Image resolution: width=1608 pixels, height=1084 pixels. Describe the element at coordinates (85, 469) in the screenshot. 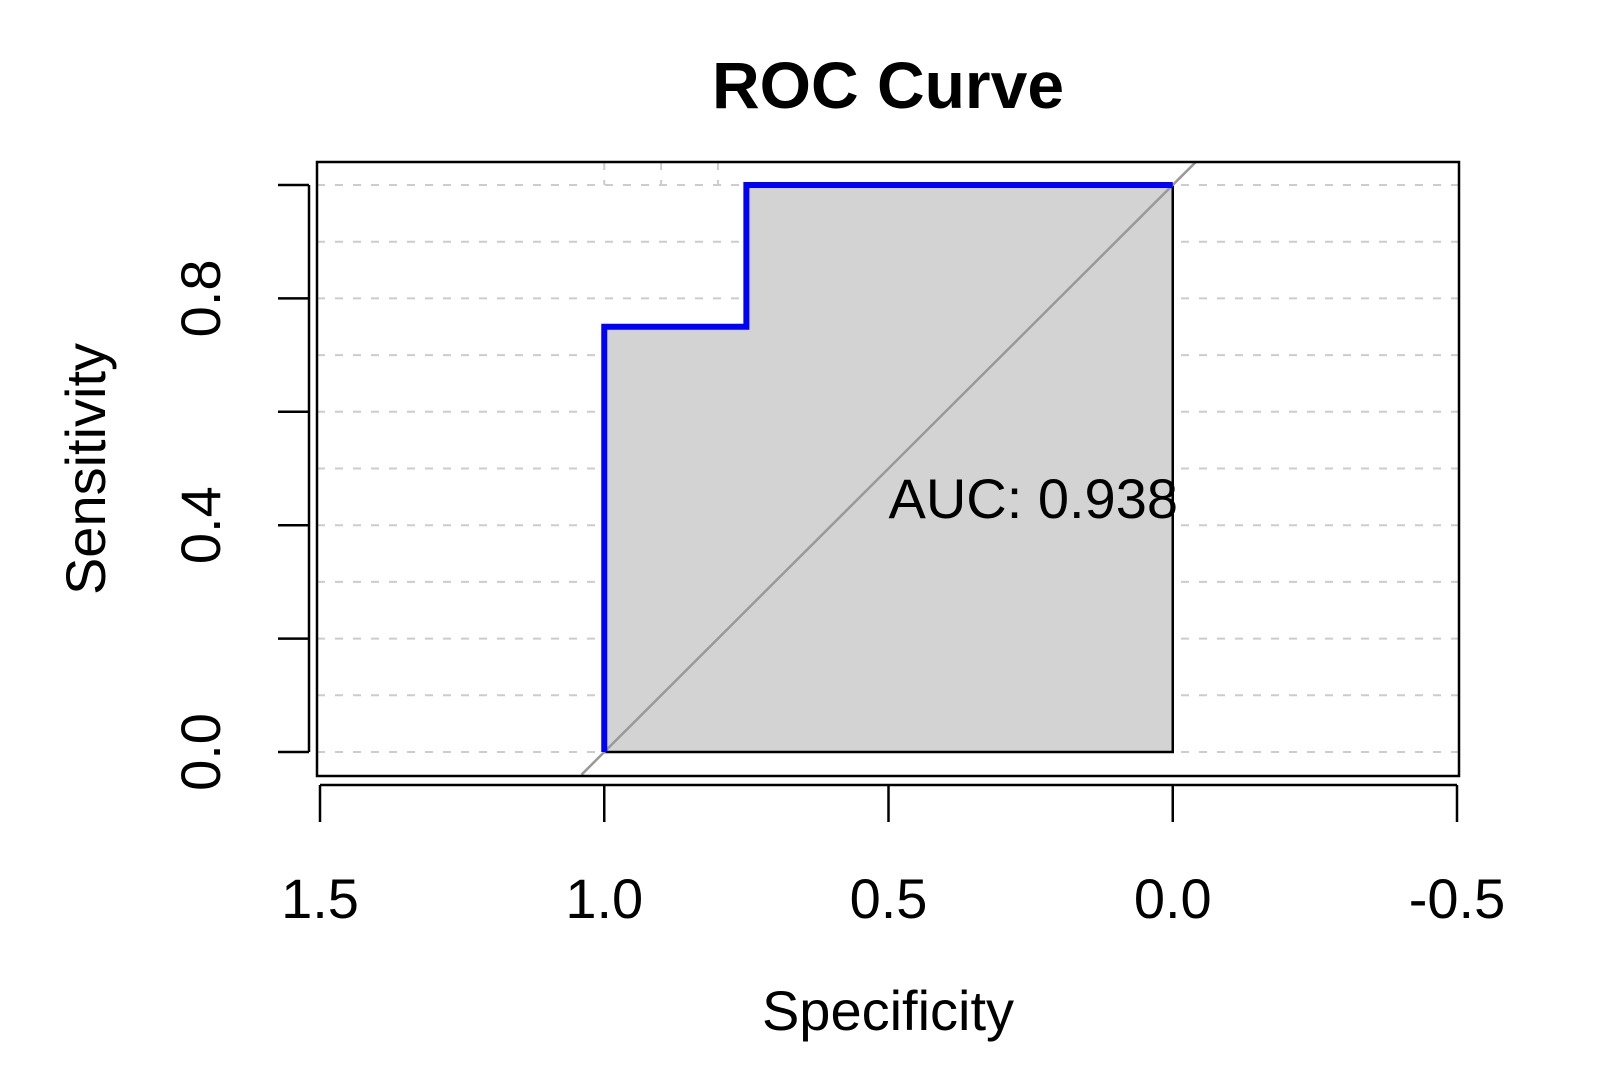

I see `y-axis-label: Sensitivity` at that location.